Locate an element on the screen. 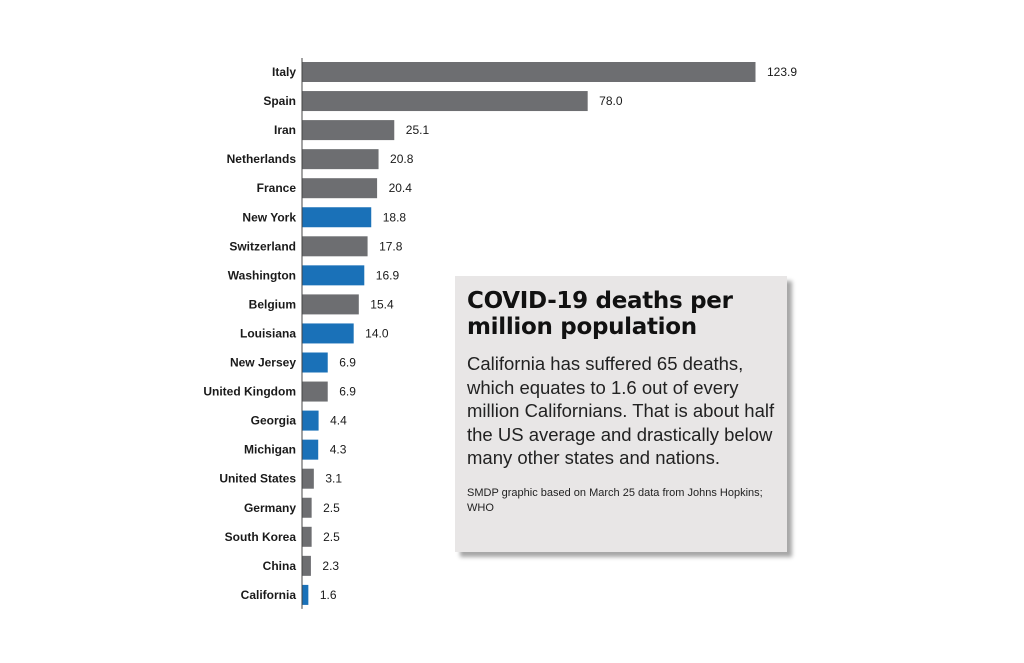 This screenshot has width=1024, height=663. value-label-belgium: 15.4 is located at coordinates (382, 304).